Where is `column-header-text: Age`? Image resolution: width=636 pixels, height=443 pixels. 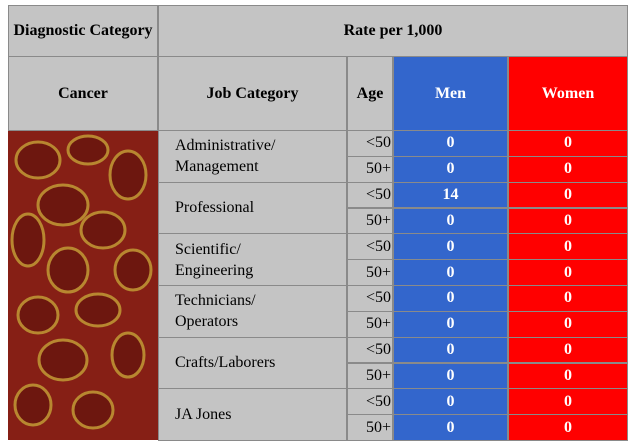
column-header-text: Age is located at coordinates (370, 93).